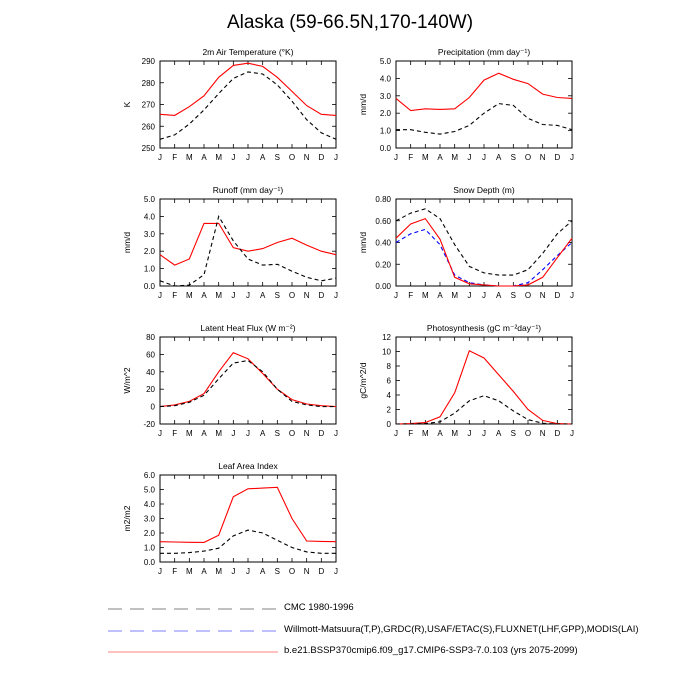  What do you see at coordinates (389, 381) in the screenshot?
I see `y-tick-label: 6` at bounding box center [389, 381].